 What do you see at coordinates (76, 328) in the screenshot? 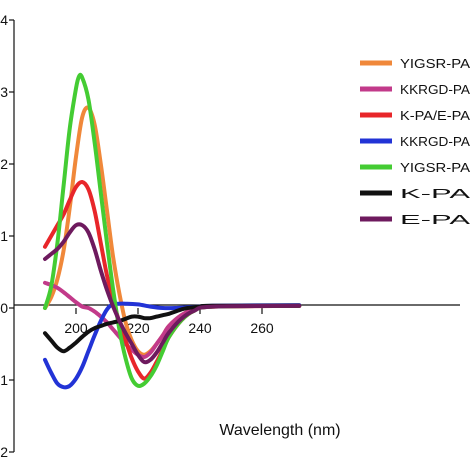
I see `x-tick-label: 200` at bounding box center [76, 328].